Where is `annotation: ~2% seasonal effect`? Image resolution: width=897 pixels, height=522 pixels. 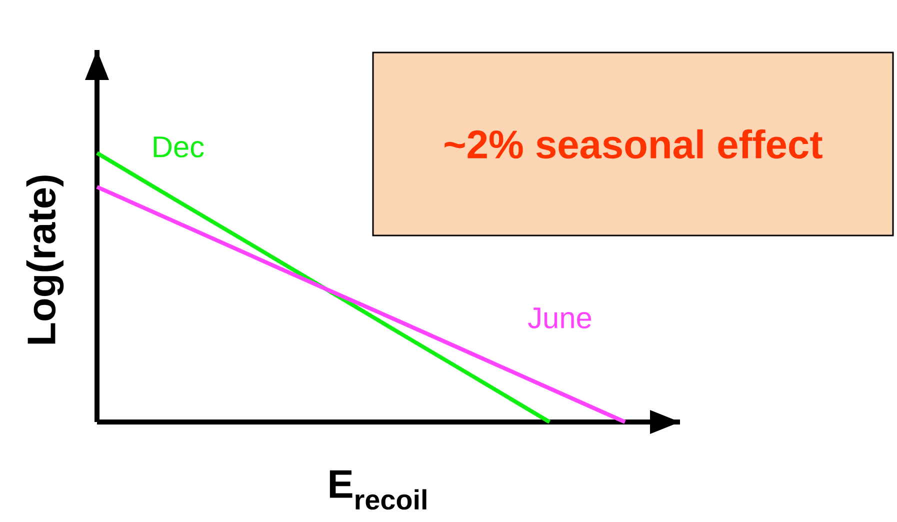
annotation: ~2% seasonal effect is located at coordinates (633, 144).